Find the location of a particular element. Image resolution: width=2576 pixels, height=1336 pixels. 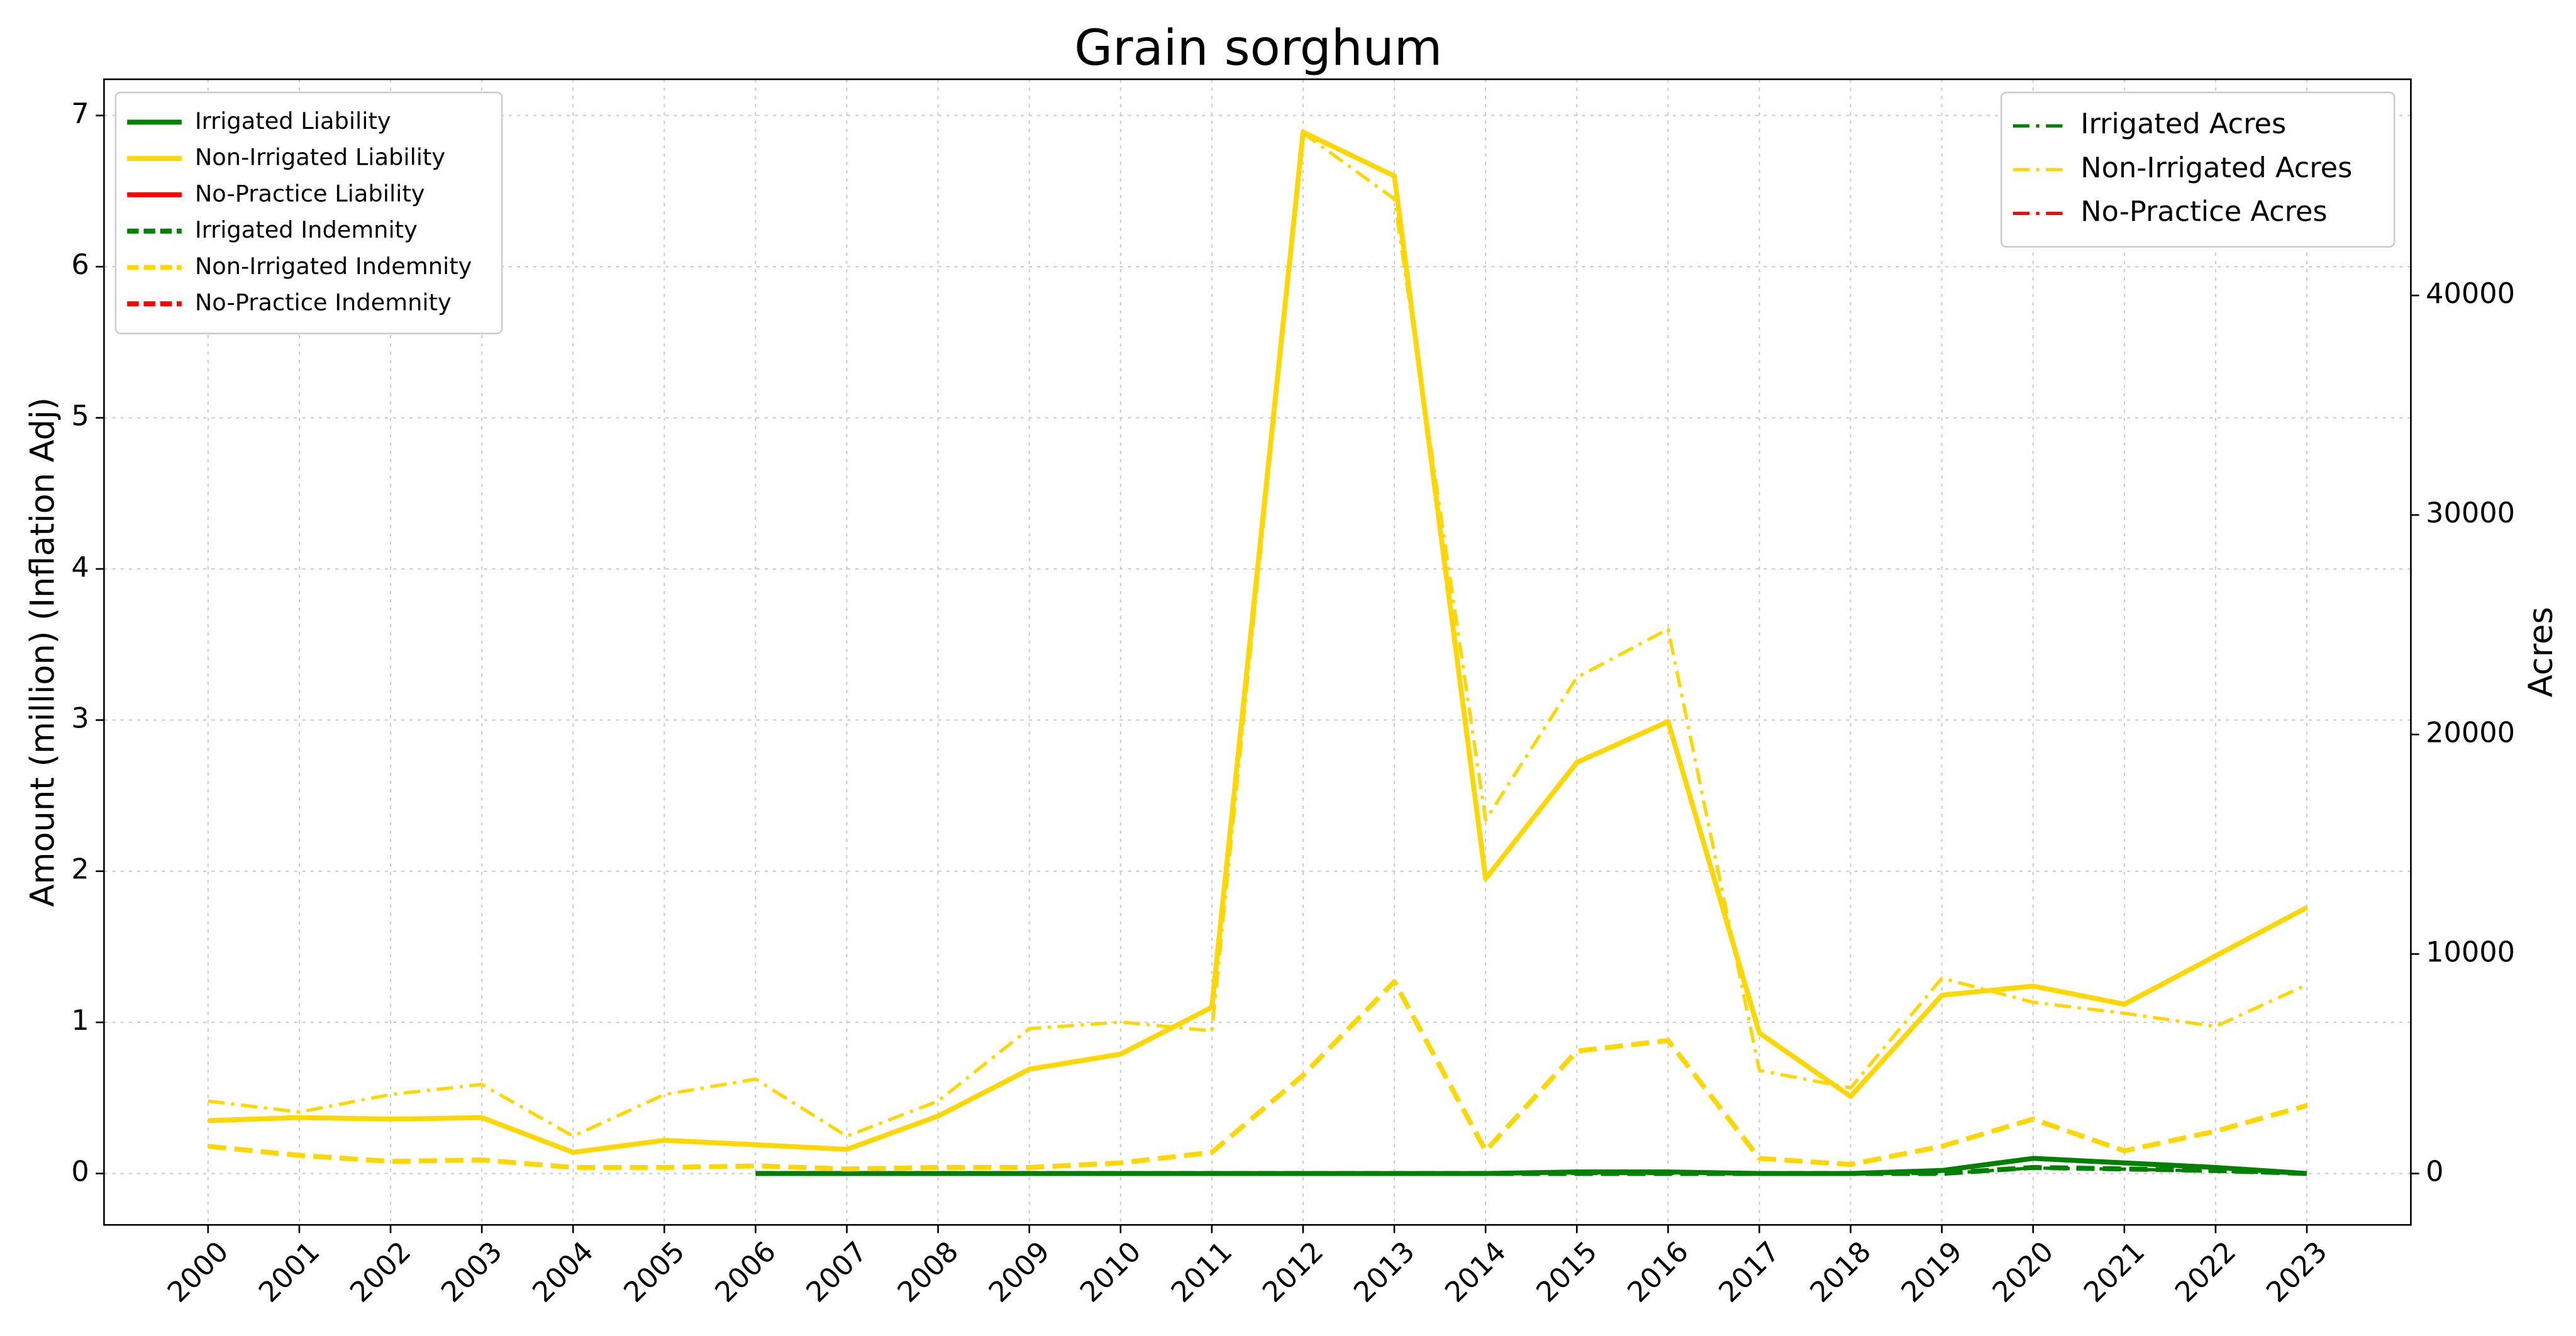

x-tick-label: 2005 is located at coordinates (654, 1272).